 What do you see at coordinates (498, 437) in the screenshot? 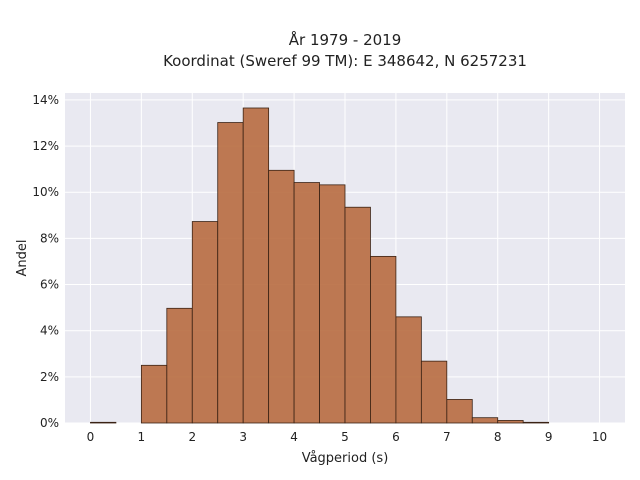
I see `x-tick-label-8: 8` at bounding box center [498, 437].